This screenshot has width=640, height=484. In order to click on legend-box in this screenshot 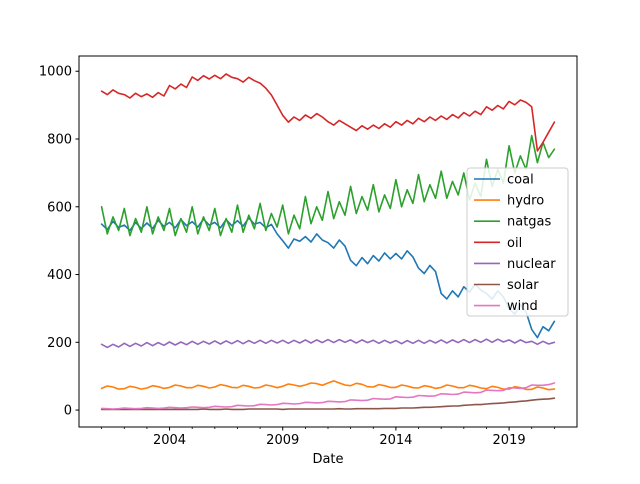, I will do `click(517, 242)`.